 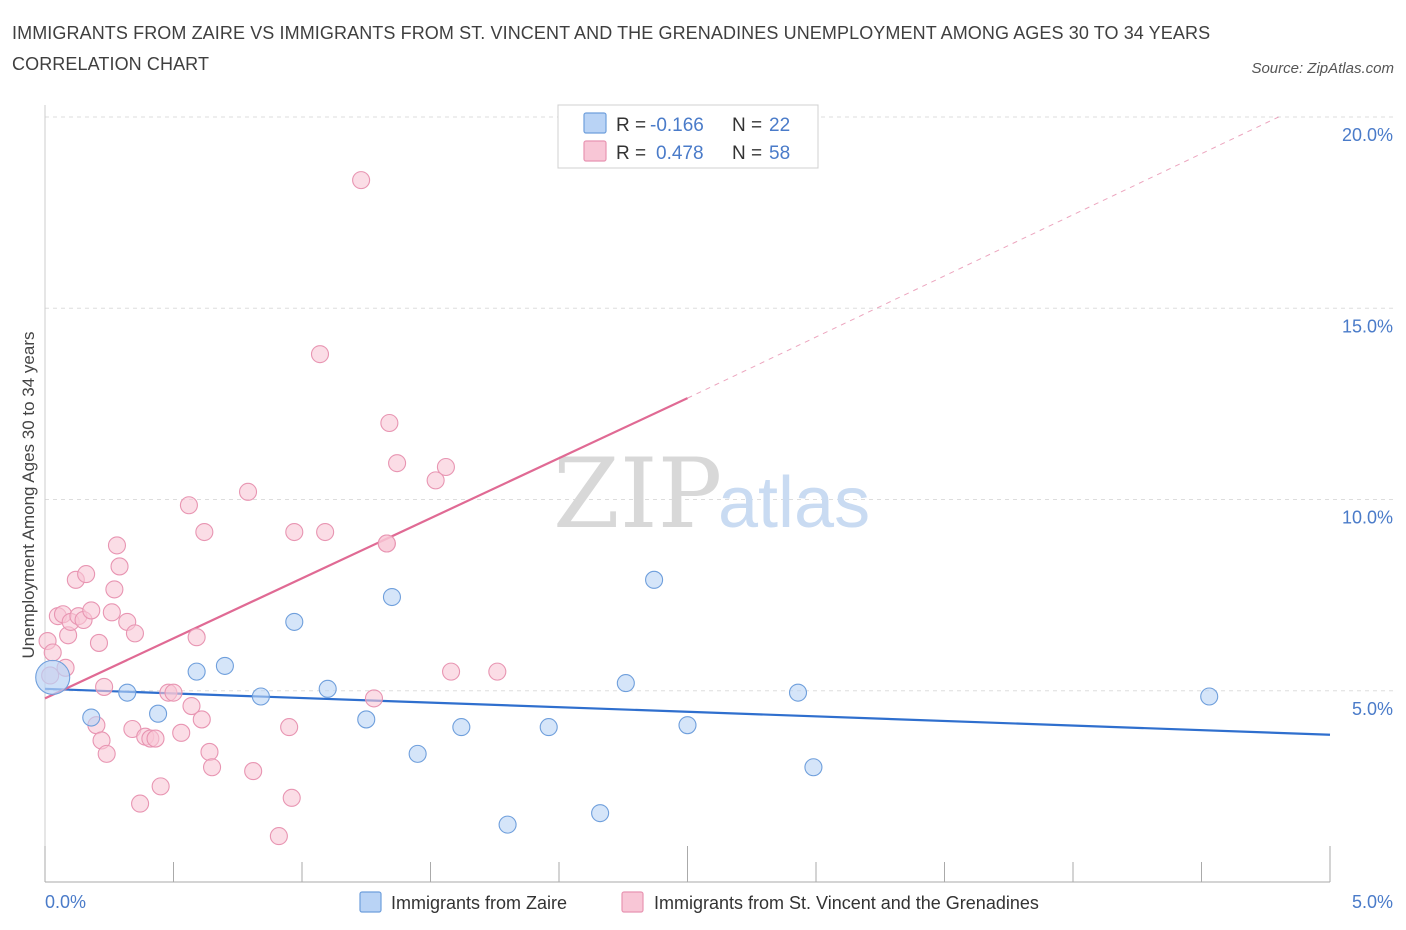 What do you see at coordinates (65, 902) in the screenshot?
I see `x-tick-label-0: 0.0%` at bounding box center [65, 902].